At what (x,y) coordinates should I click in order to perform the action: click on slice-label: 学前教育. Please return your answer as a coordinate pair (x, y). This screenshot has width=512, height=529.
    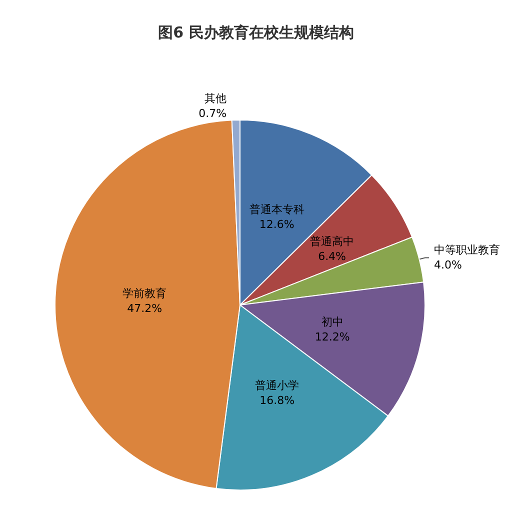
    Looking at the image, I should click on (144, 293).